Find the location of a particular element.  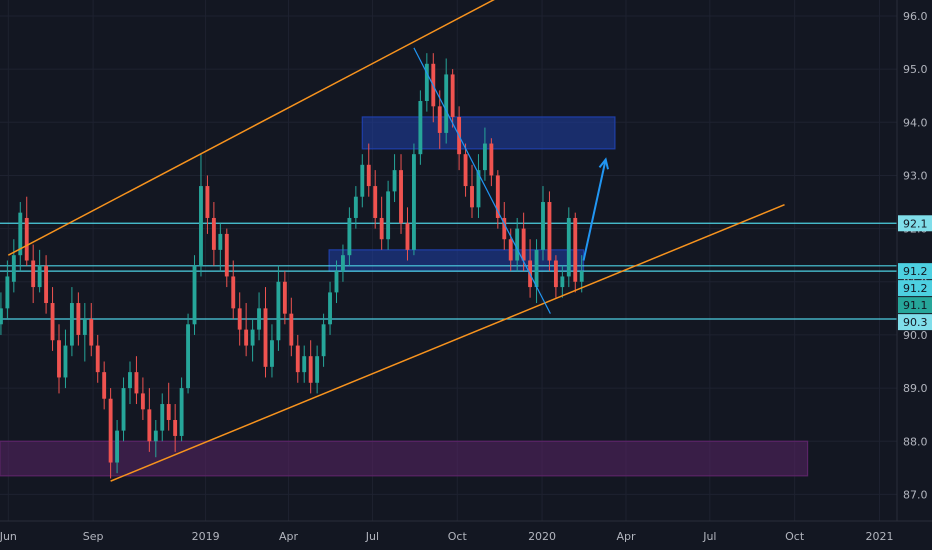

time-scale-background is located at coordinates (466, 535).